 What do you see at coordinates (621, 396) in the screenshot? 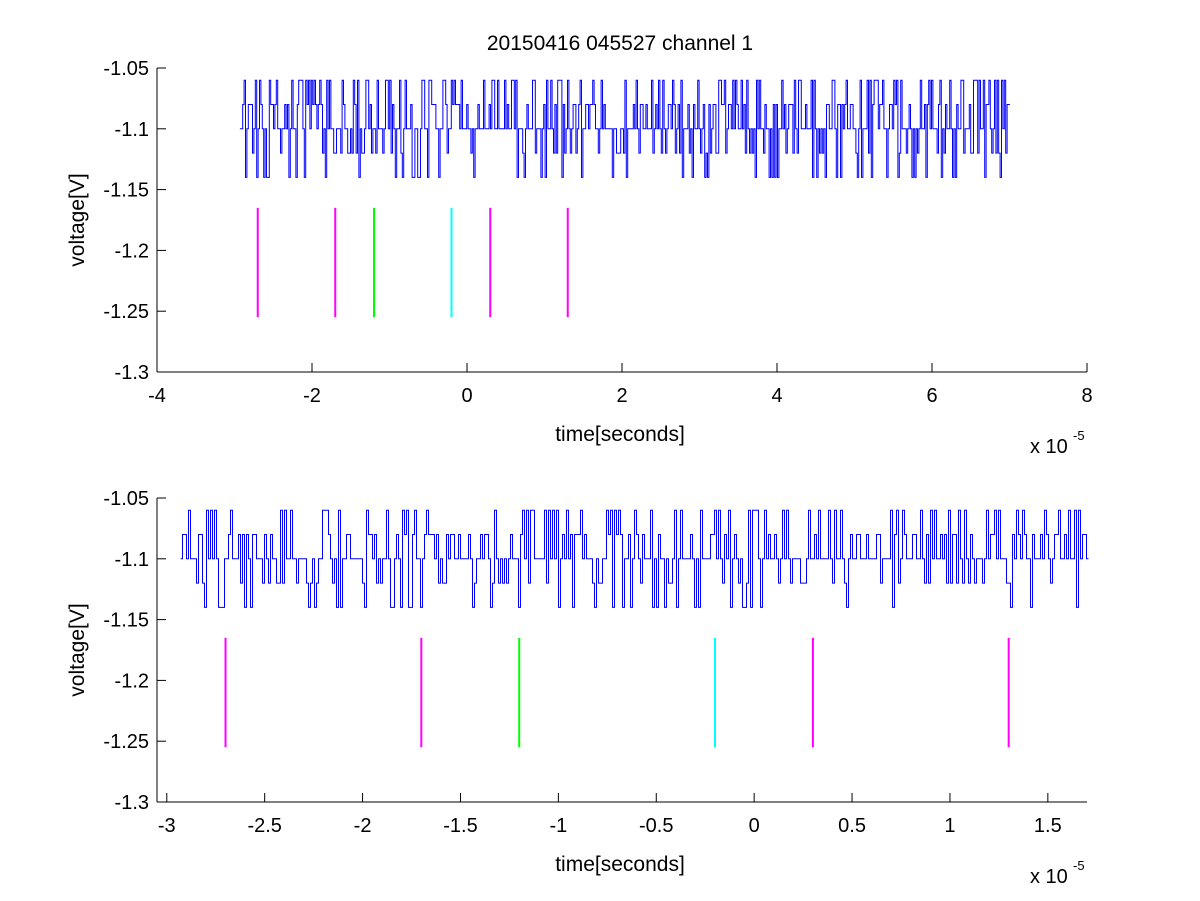
I see `x-tick-label: 2` at bounding box center [621, 396].